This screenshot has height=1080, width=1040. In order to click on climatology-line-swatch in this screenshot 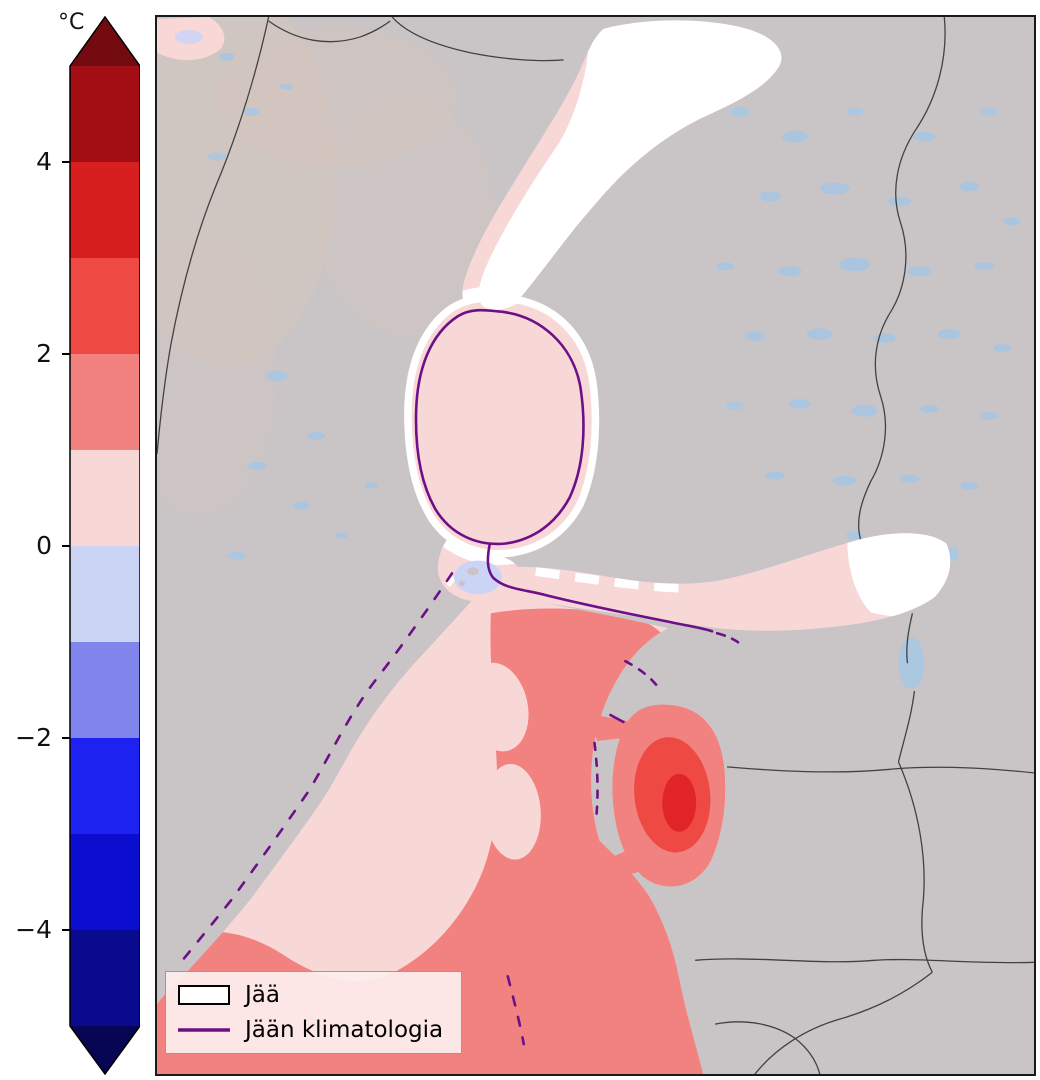, I will do `click(204, 1030)`.